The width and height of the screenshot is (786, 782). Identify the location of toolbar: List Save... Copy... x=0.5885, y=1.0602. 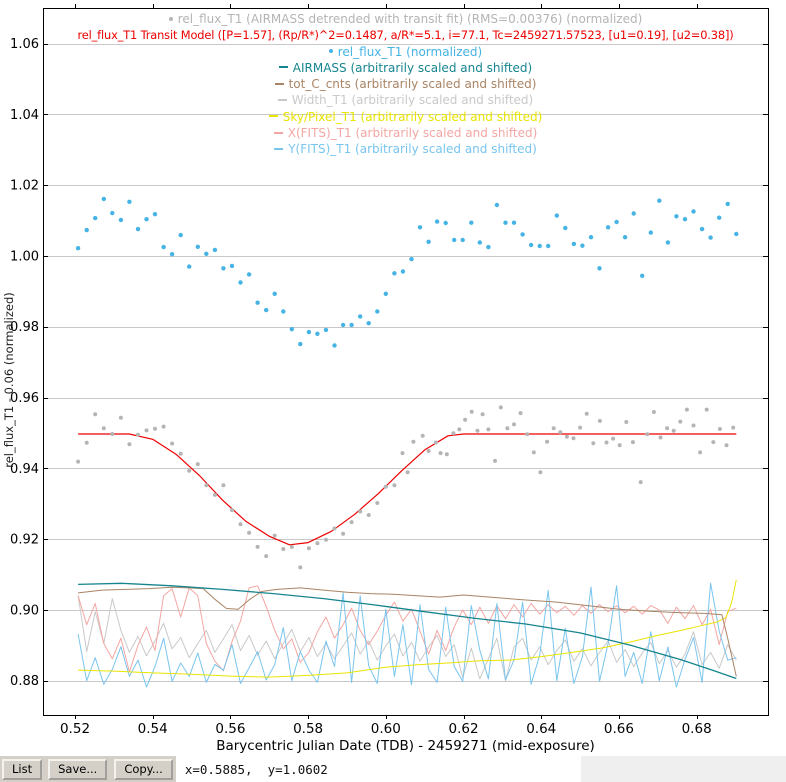
(393, 769).